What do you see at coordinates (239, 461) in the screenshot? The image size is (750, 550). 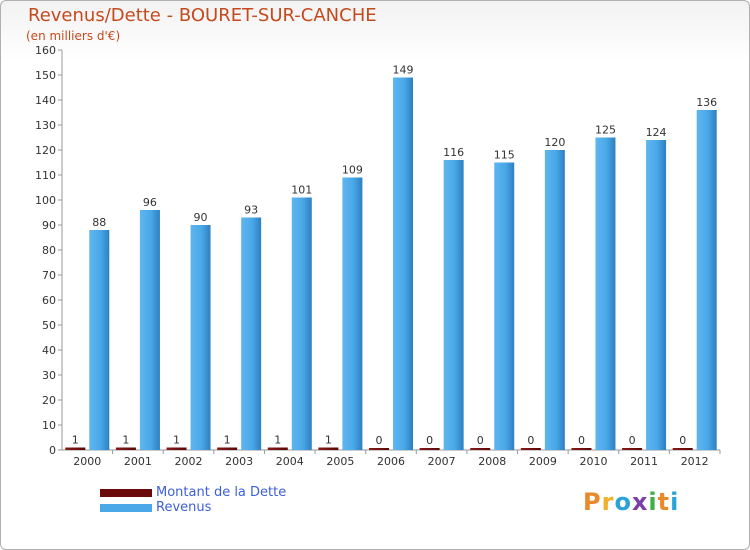 I see `x-tick-label: 2003` at bounding box center [239, 461].